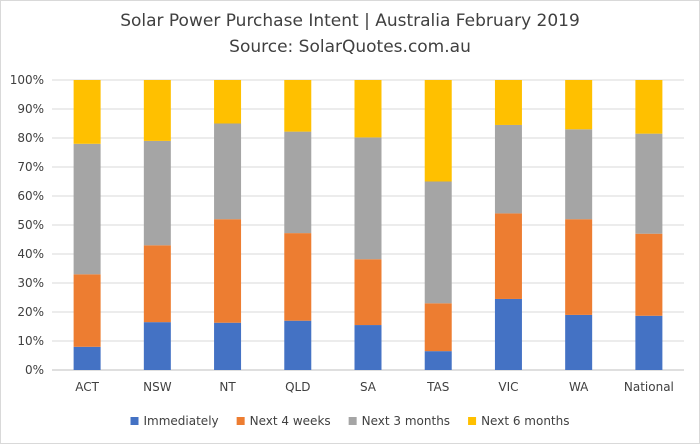 The height and width of the screenshot is (444, 700). What do you see at coordinates (87, 387) in the screenshot?
I see `x-tick-label: ACT` at bounding box center [87, 387].